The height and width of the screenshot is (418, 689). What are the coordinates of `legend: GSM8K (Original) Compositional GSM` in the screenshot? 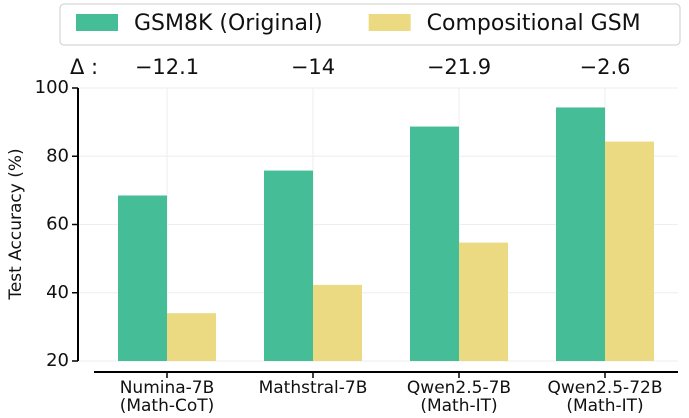 It's located at (370, 24).